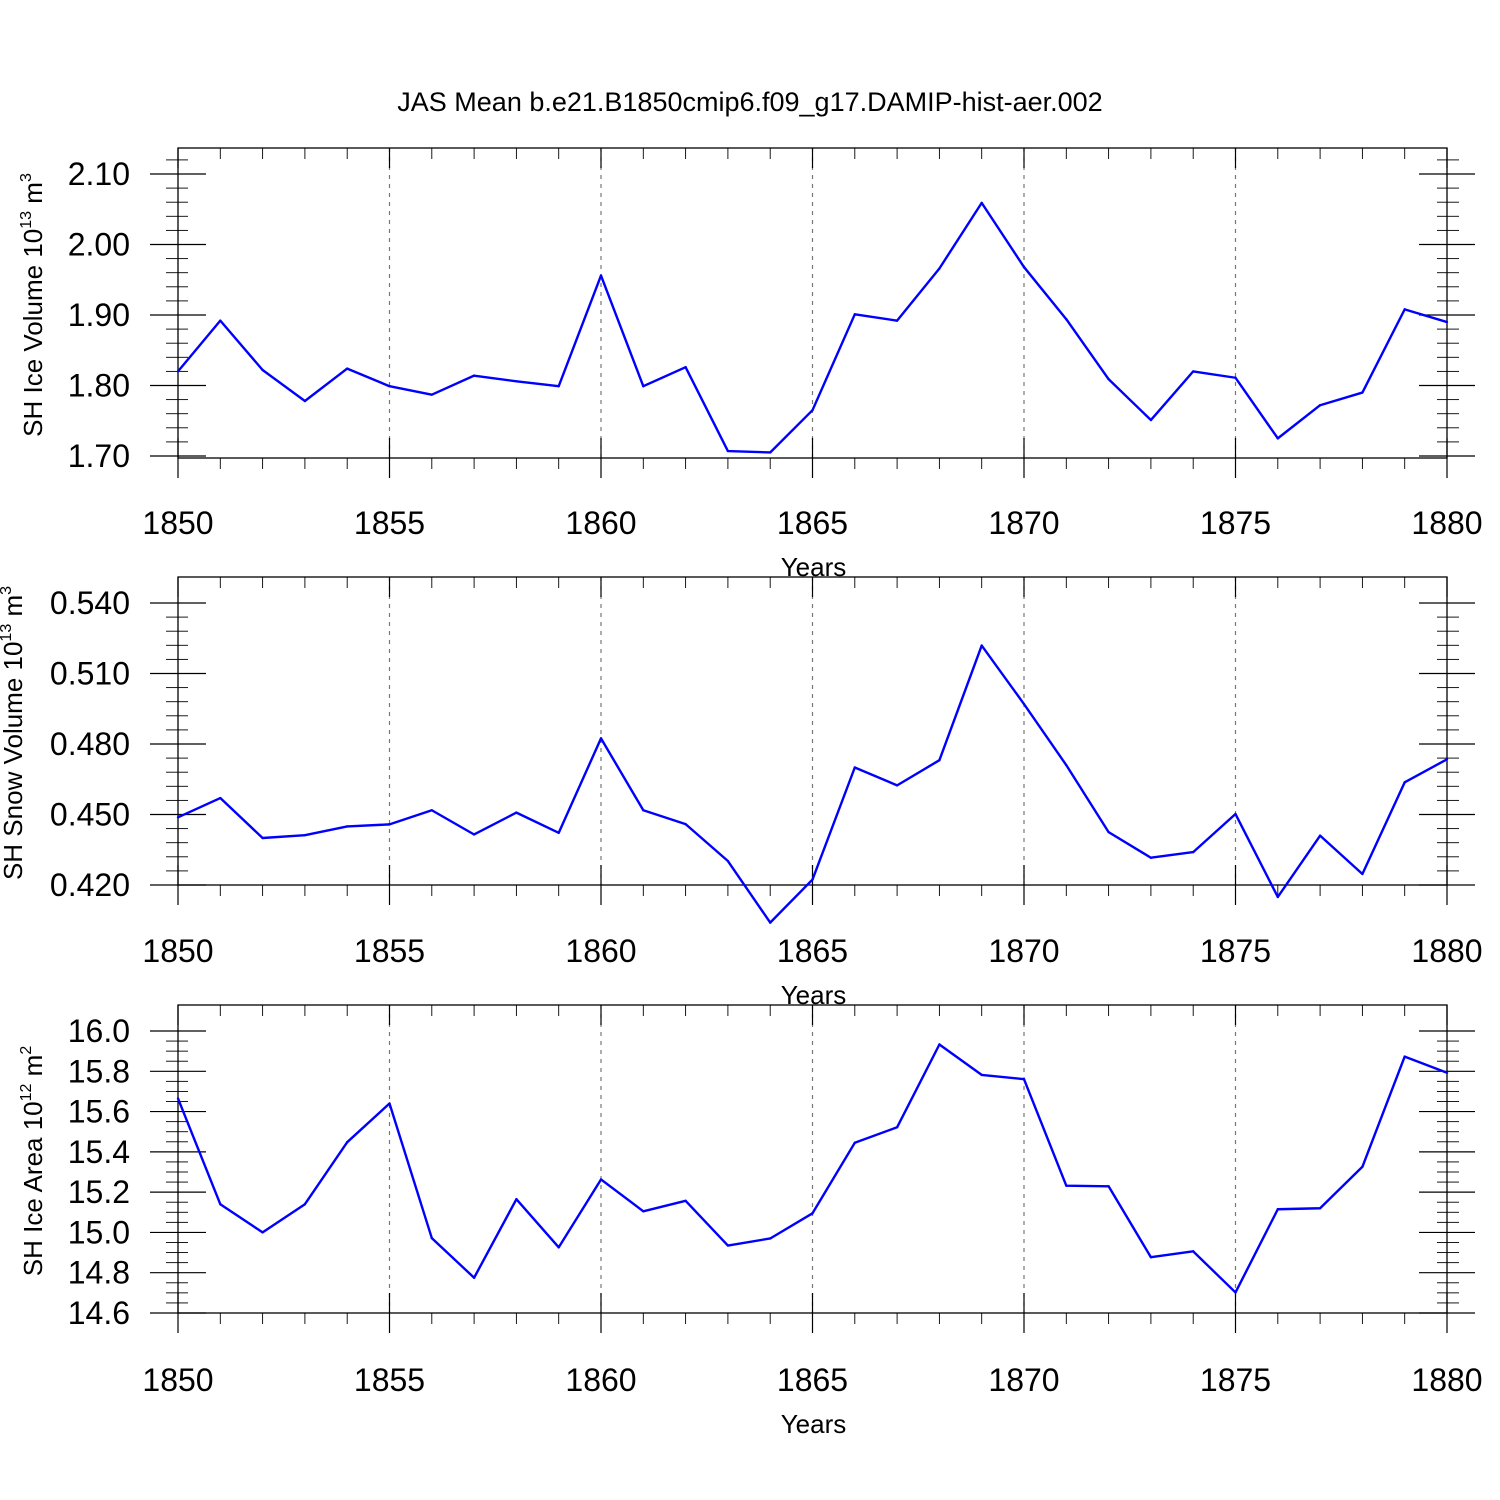 The width and height of the screenshot is (1500, 1500). What do you see at coordinates (99, 1031) in the screenshot?
I see `y-tick-label: 16.0` at bounding box center [99, 1031].